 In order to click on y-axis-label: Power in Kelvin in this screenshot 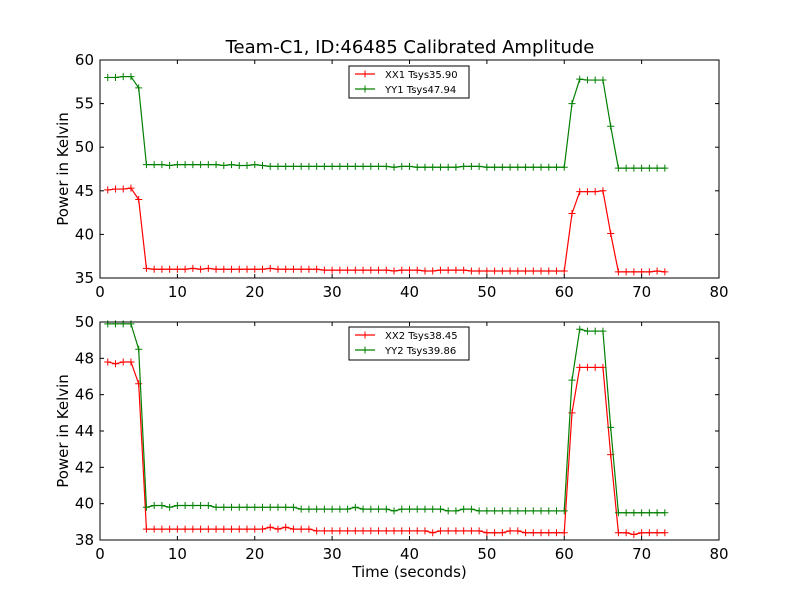, I will do `click(63, 169)`.